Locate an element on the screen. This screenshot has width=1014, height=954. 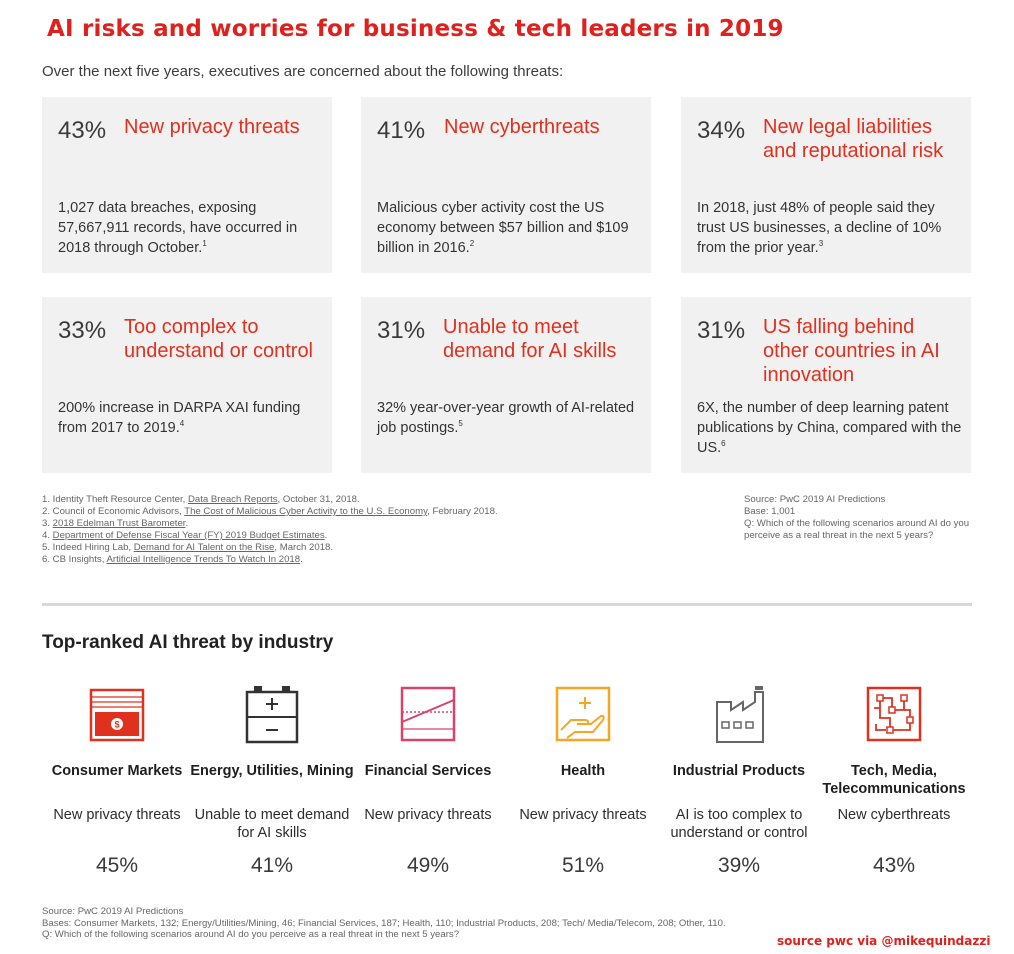
circuit-icon is located at coordinates (894, 714).